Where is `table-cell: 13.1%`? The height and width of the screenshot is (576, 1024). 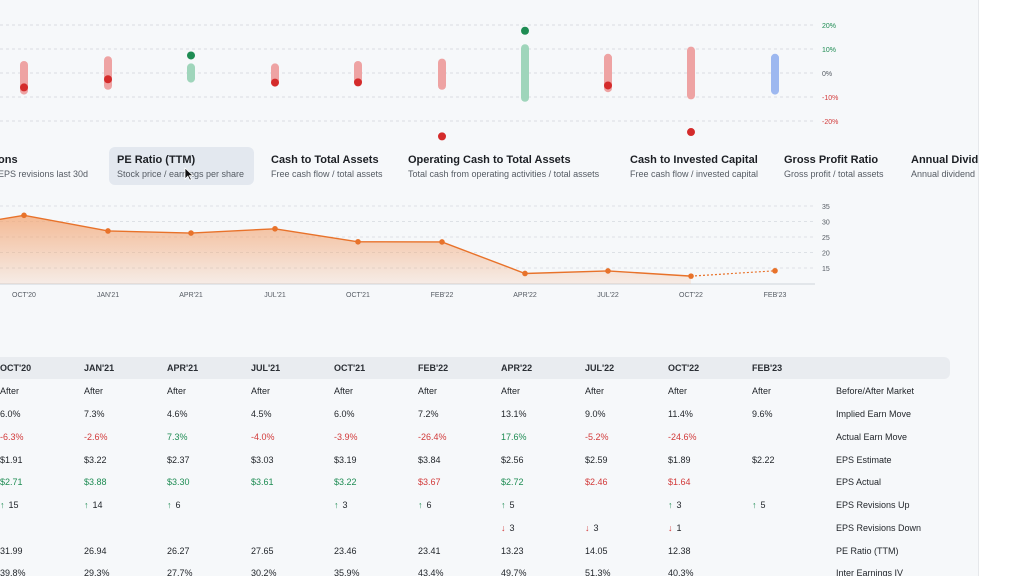 table-cell: 13.1% is located at coordinates (514, 414).